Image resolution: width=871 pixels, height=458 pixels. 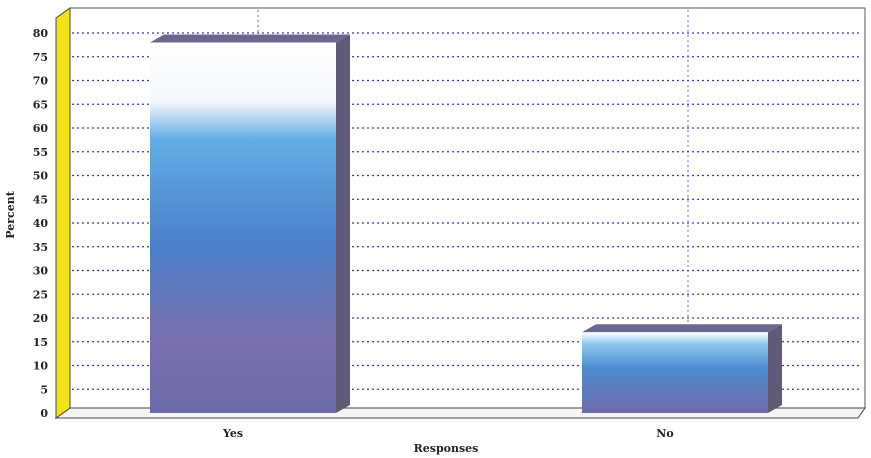 What do you see at coordinates (44, 389) in the screenshot?
I see `y-tick-label: 5` at bounding box center [44, 389].